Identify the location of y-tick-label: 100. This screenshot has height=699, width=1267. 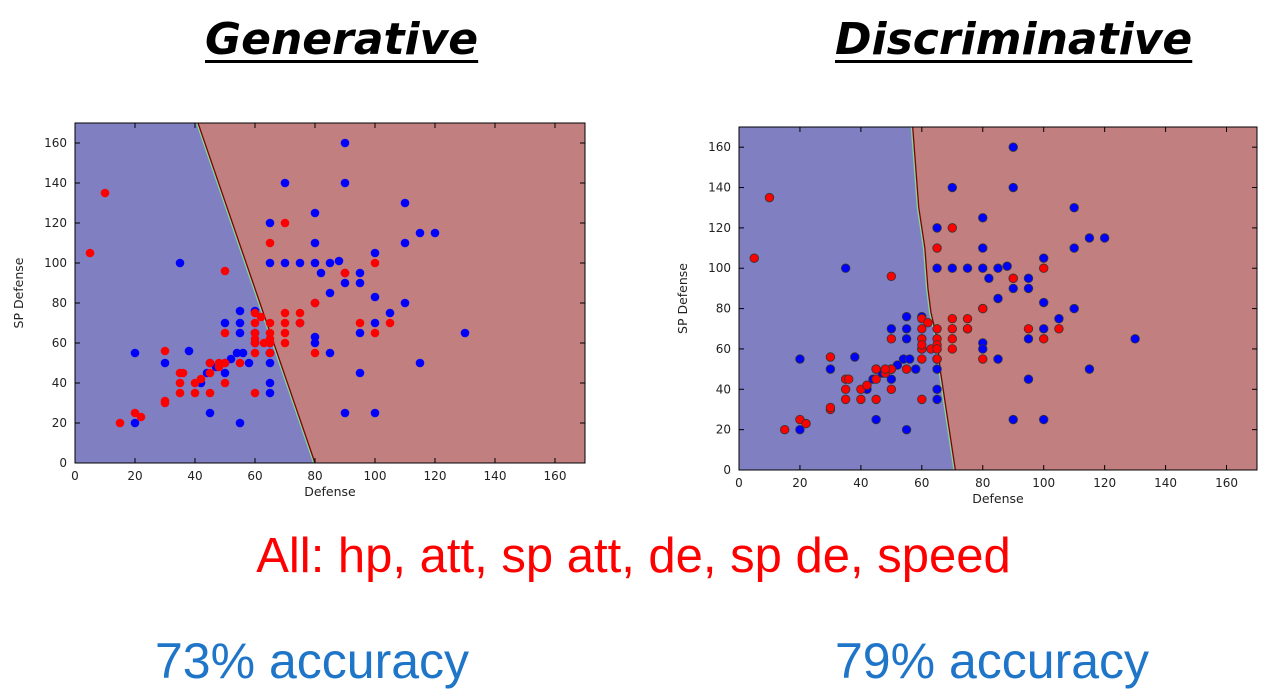
(55, 263).